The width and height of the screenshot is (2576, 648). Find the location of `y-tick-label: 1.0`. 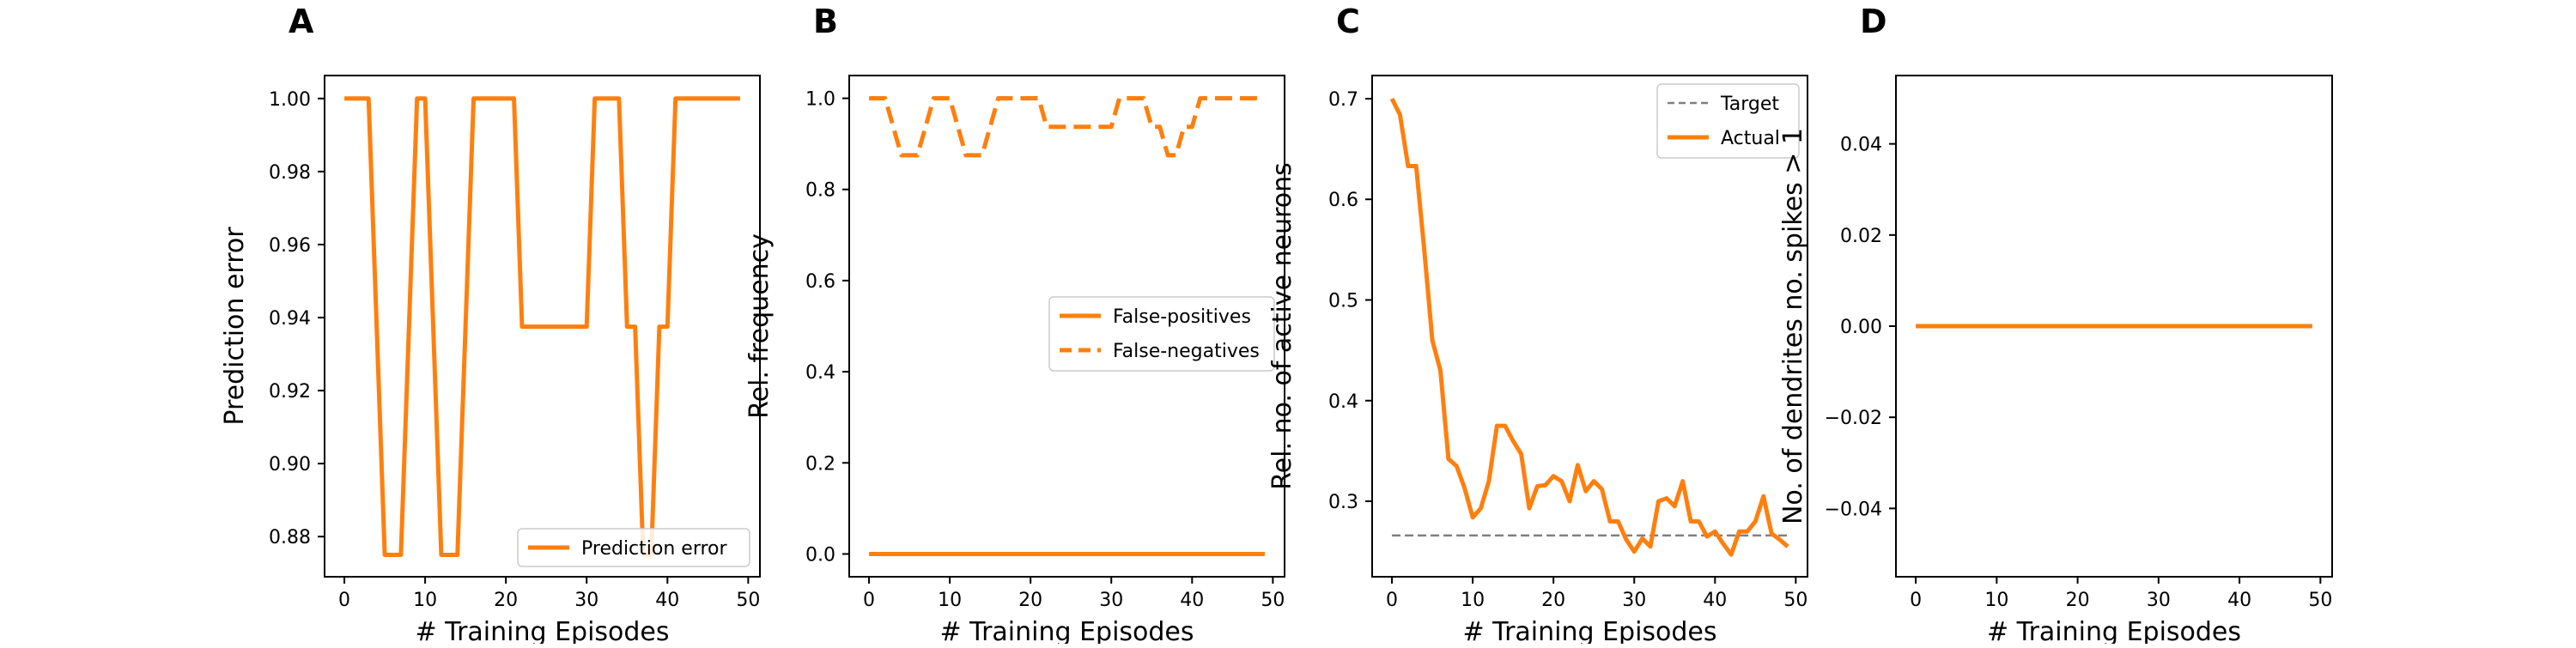

y-tick-label: 1.0 is located at coordinates (820, 100).